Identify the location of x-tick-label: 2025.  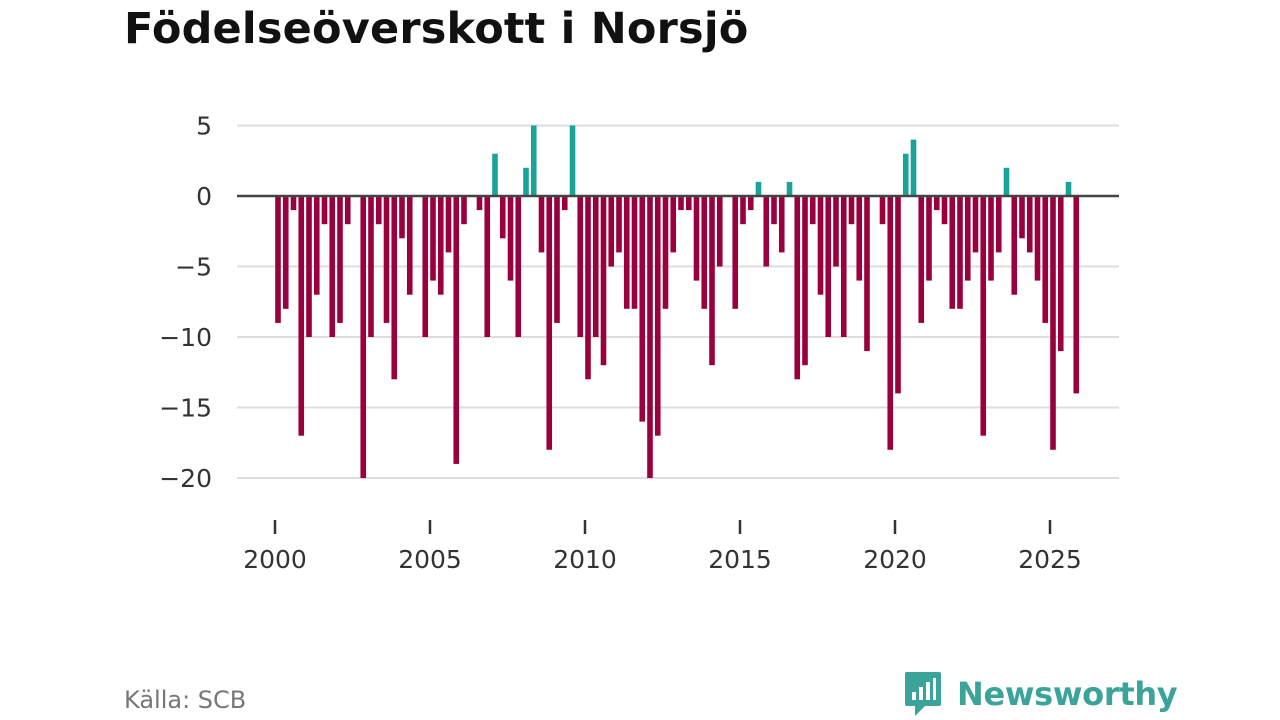
(1050, 559).